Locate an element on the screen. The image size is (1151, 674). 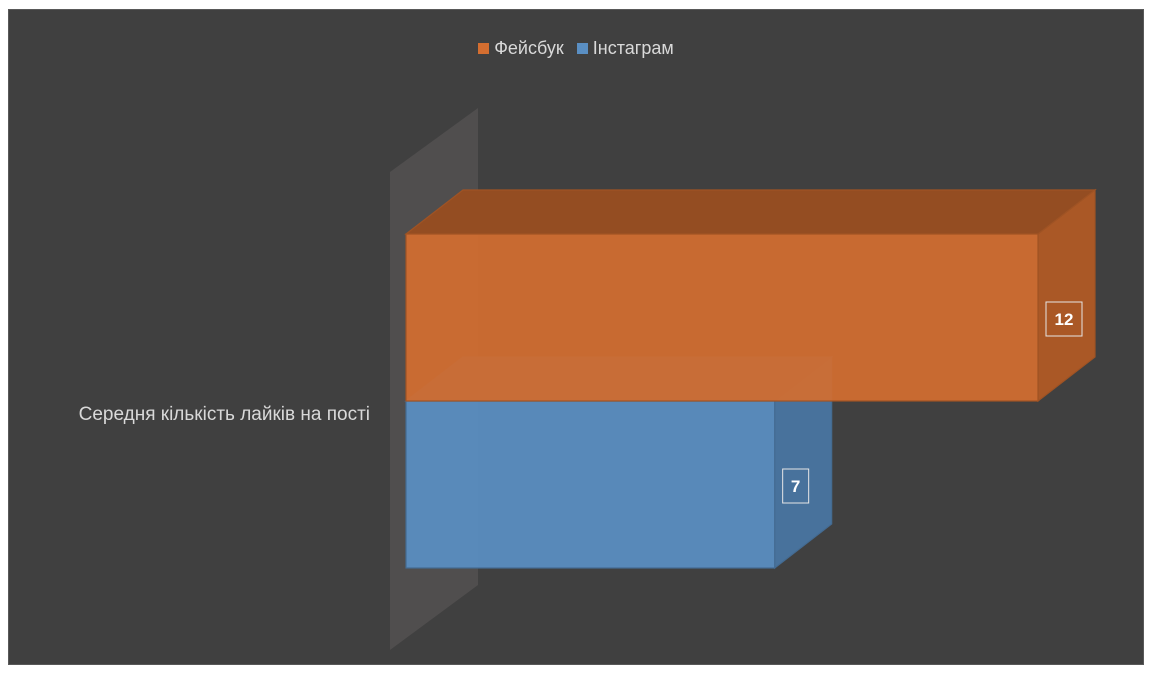
data-label-box-instagram is located at coordinates (796, 486).